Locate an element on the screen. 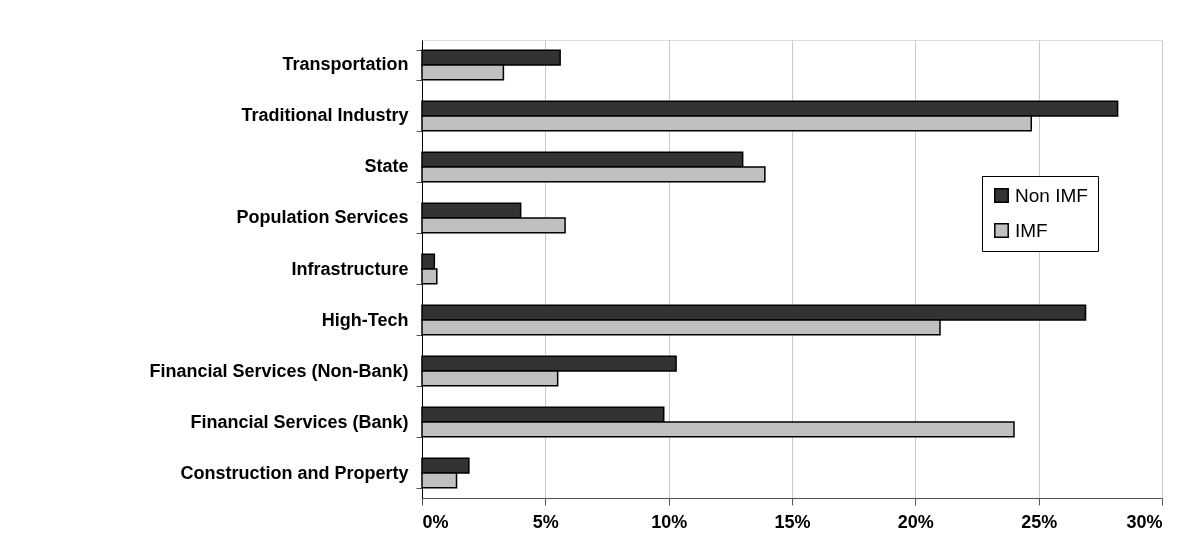 Image resolution: width=1188 pixels, height=538 pixels. x-tick-label: 0% is located at coordinates (435, 521).